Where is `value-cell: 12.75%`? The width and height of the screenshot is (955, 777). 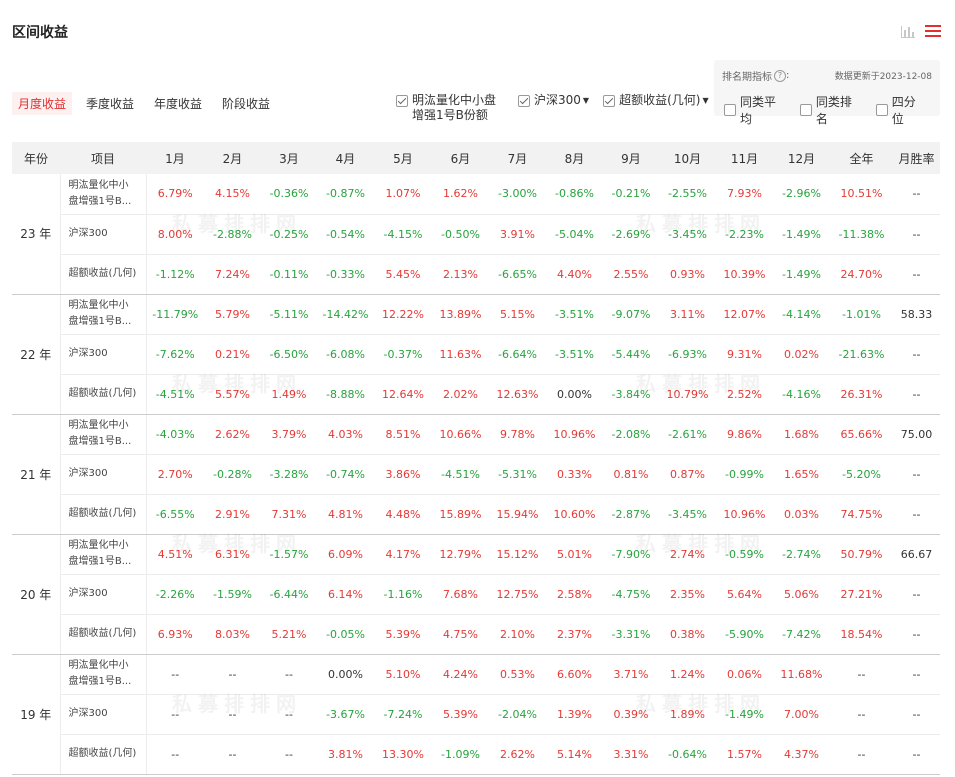
value-cell: 12.75% is located at coordinates (517, 594).